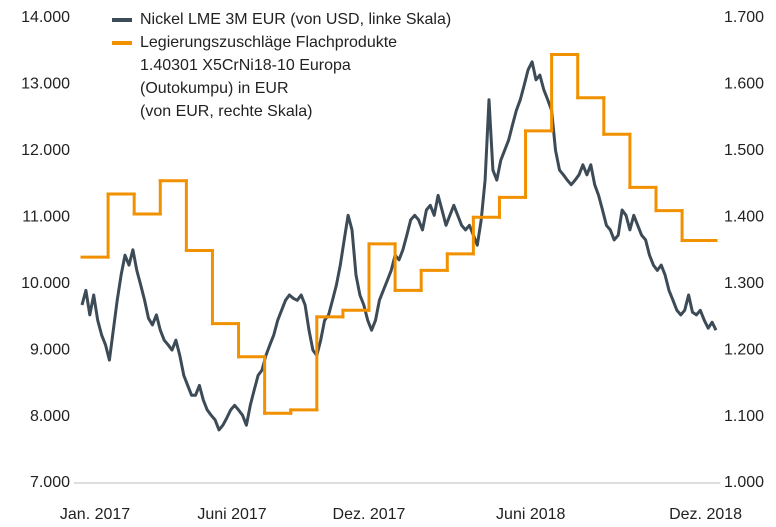 Image resolution: width=776 pixels, height=527 pixels. I want to click on legend-label: Nickel LME 3M EUR (von USD, linke Skala), so click(296, 19).